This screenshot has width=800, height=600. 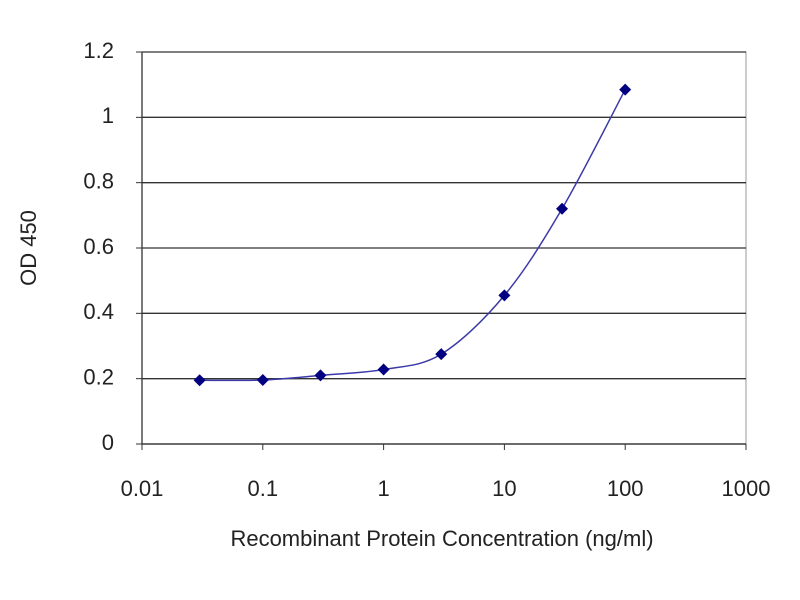 I want to click on y-tick-label: 0.8, so click(x=98, y=180).